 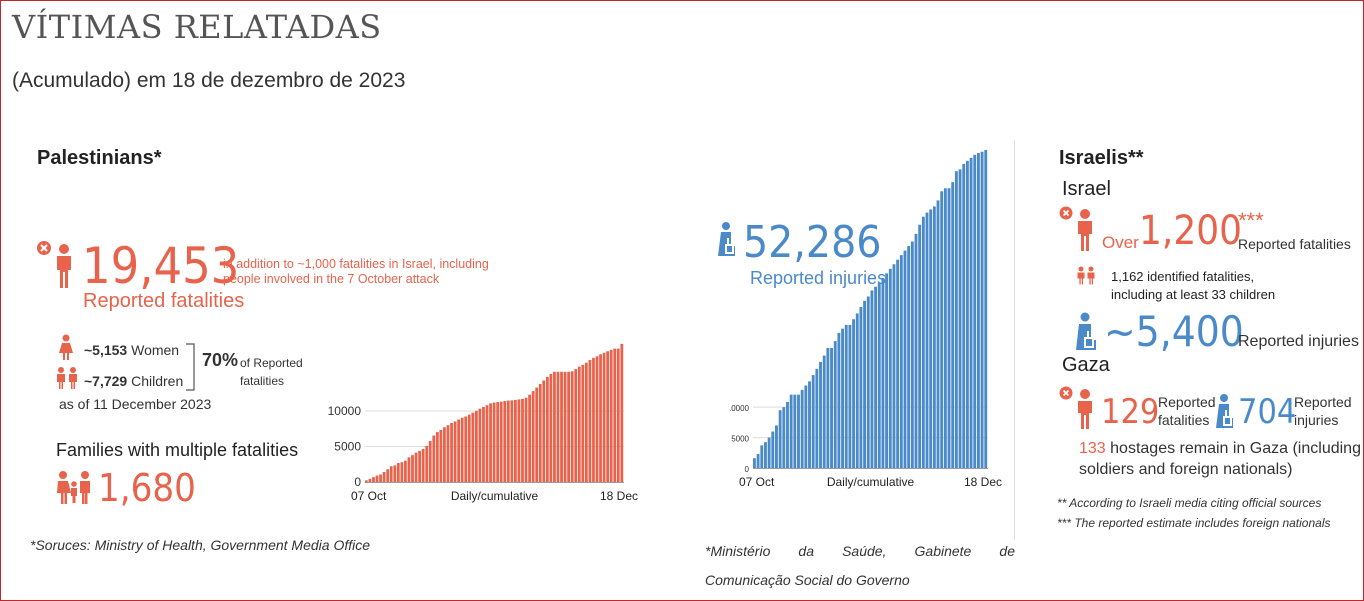 What do you see at coordinates (1086, 331) in the screenshot?
I see `injured-person-icon` at bounding box center [1086, 331].